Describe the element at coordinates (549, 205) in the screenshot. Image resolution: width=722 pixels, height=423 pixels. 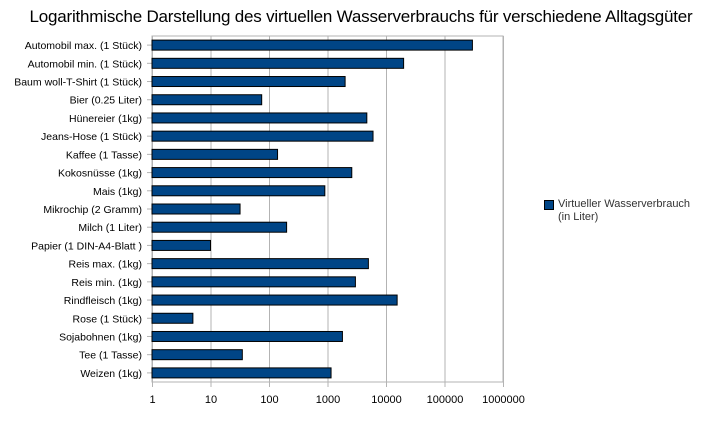
I see `legend-swatch` at that location.